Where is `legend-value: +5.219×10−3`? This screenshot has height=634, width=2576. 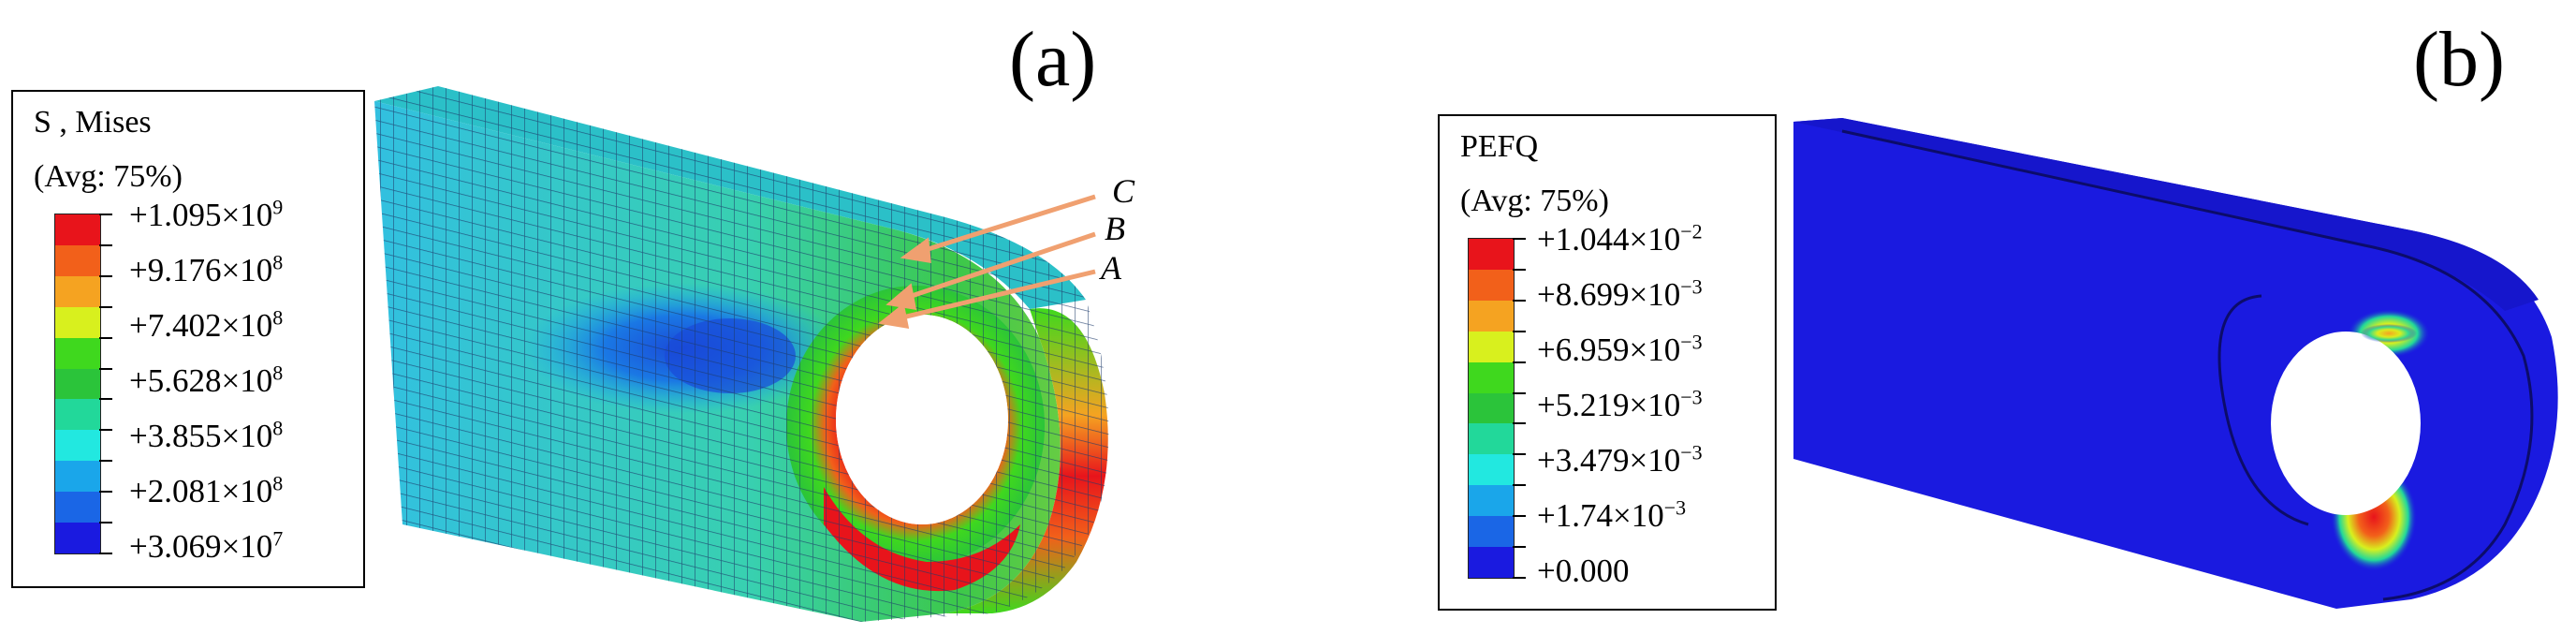
legend-value: +5.219×10−3 is located at coordinates (1620, 404).